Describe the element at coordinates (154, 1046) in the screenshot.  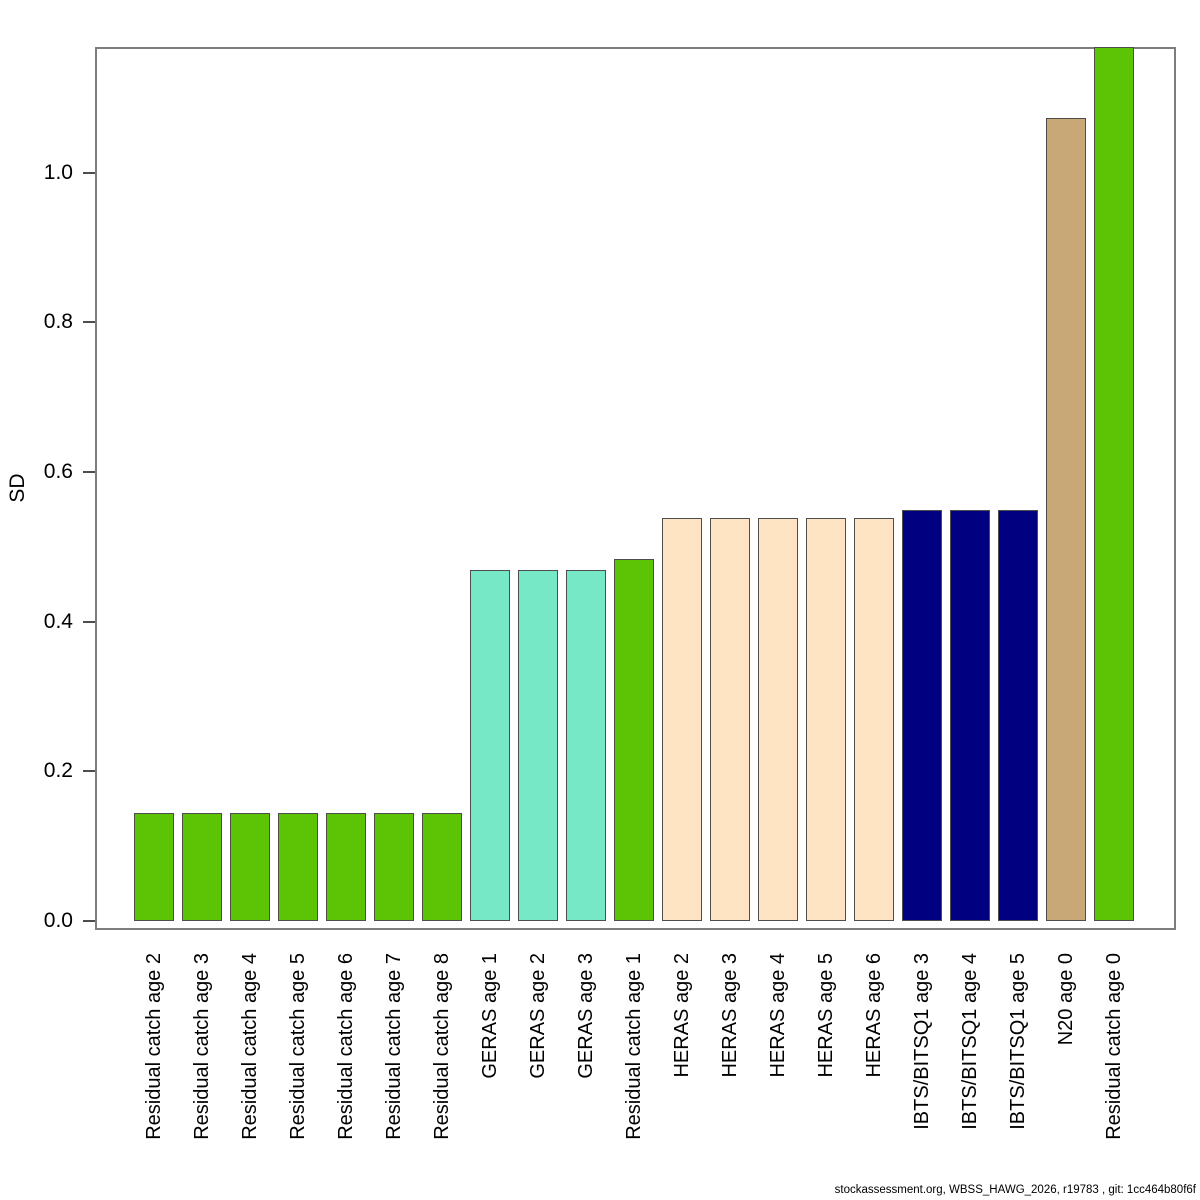
I see `x-label-residual-catch-age-2: Residual catch age 2` at that location.